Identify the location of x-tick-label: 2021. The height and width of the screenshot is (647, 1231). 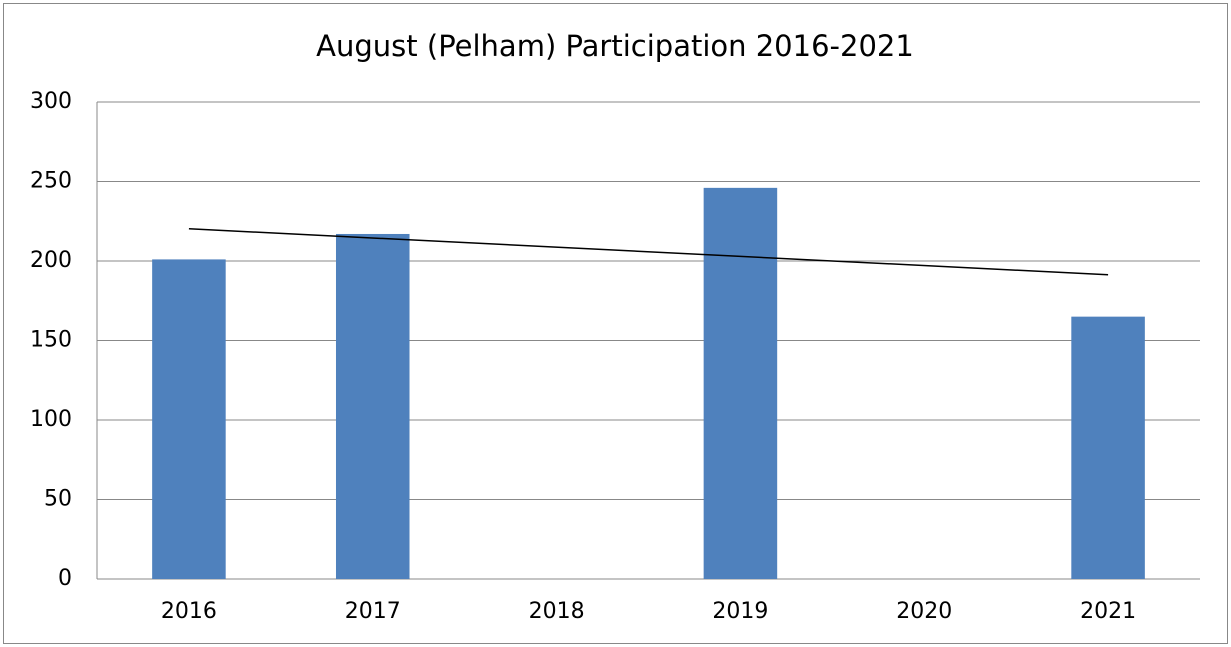
(1108, 611).